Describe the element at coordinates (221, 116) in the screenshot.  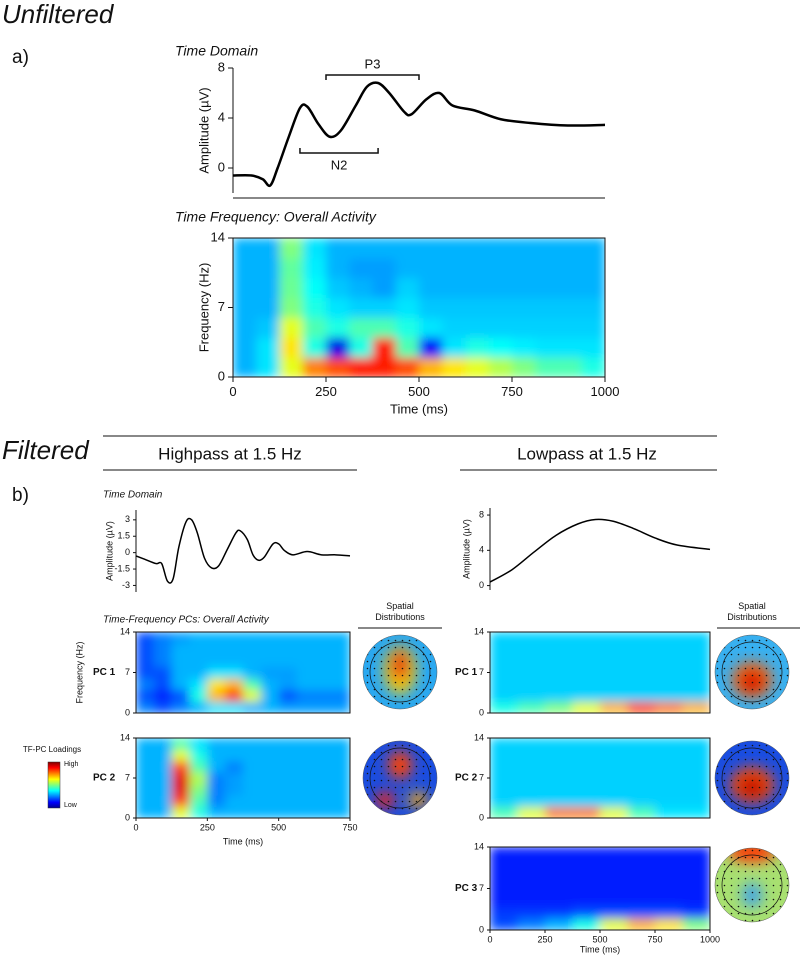
I see `y-tick-label: 4` at that location.